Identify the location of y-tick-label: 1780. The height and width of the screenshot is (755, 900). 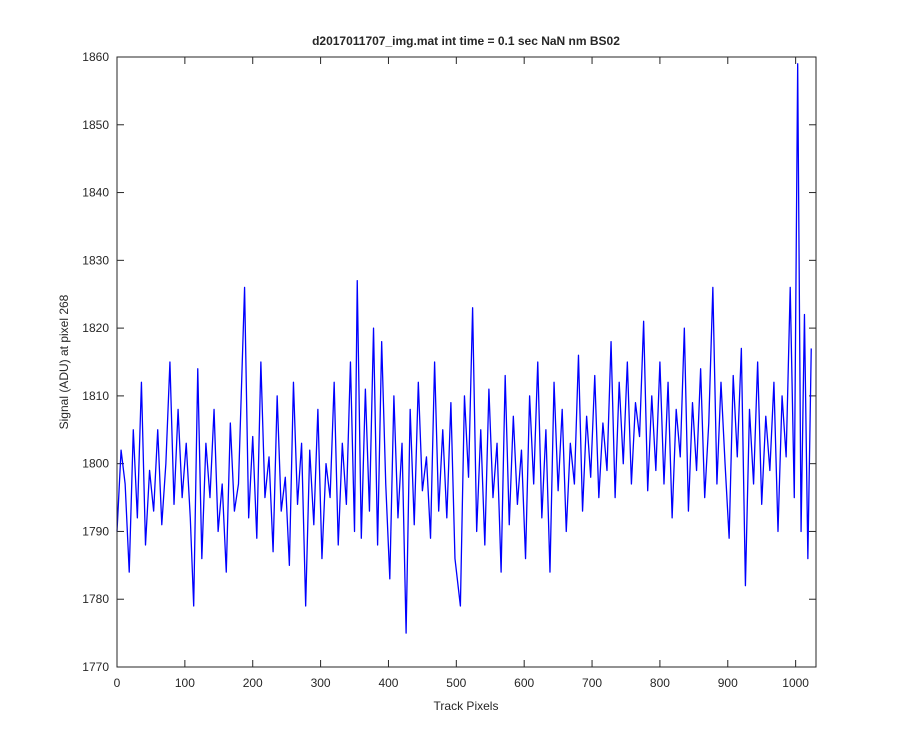
(95, 599).